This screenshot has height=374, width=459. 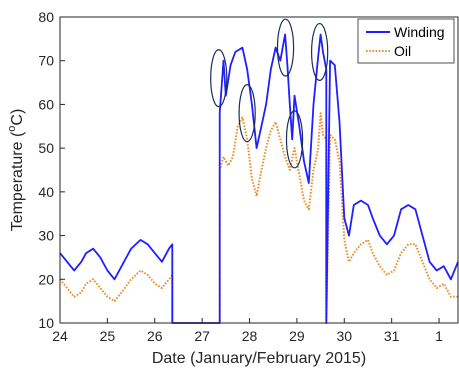 What do you see at coordinates (250, 336) in the screenshot?
I see `x-tick-label: 28` at bounding box center [250, 336].